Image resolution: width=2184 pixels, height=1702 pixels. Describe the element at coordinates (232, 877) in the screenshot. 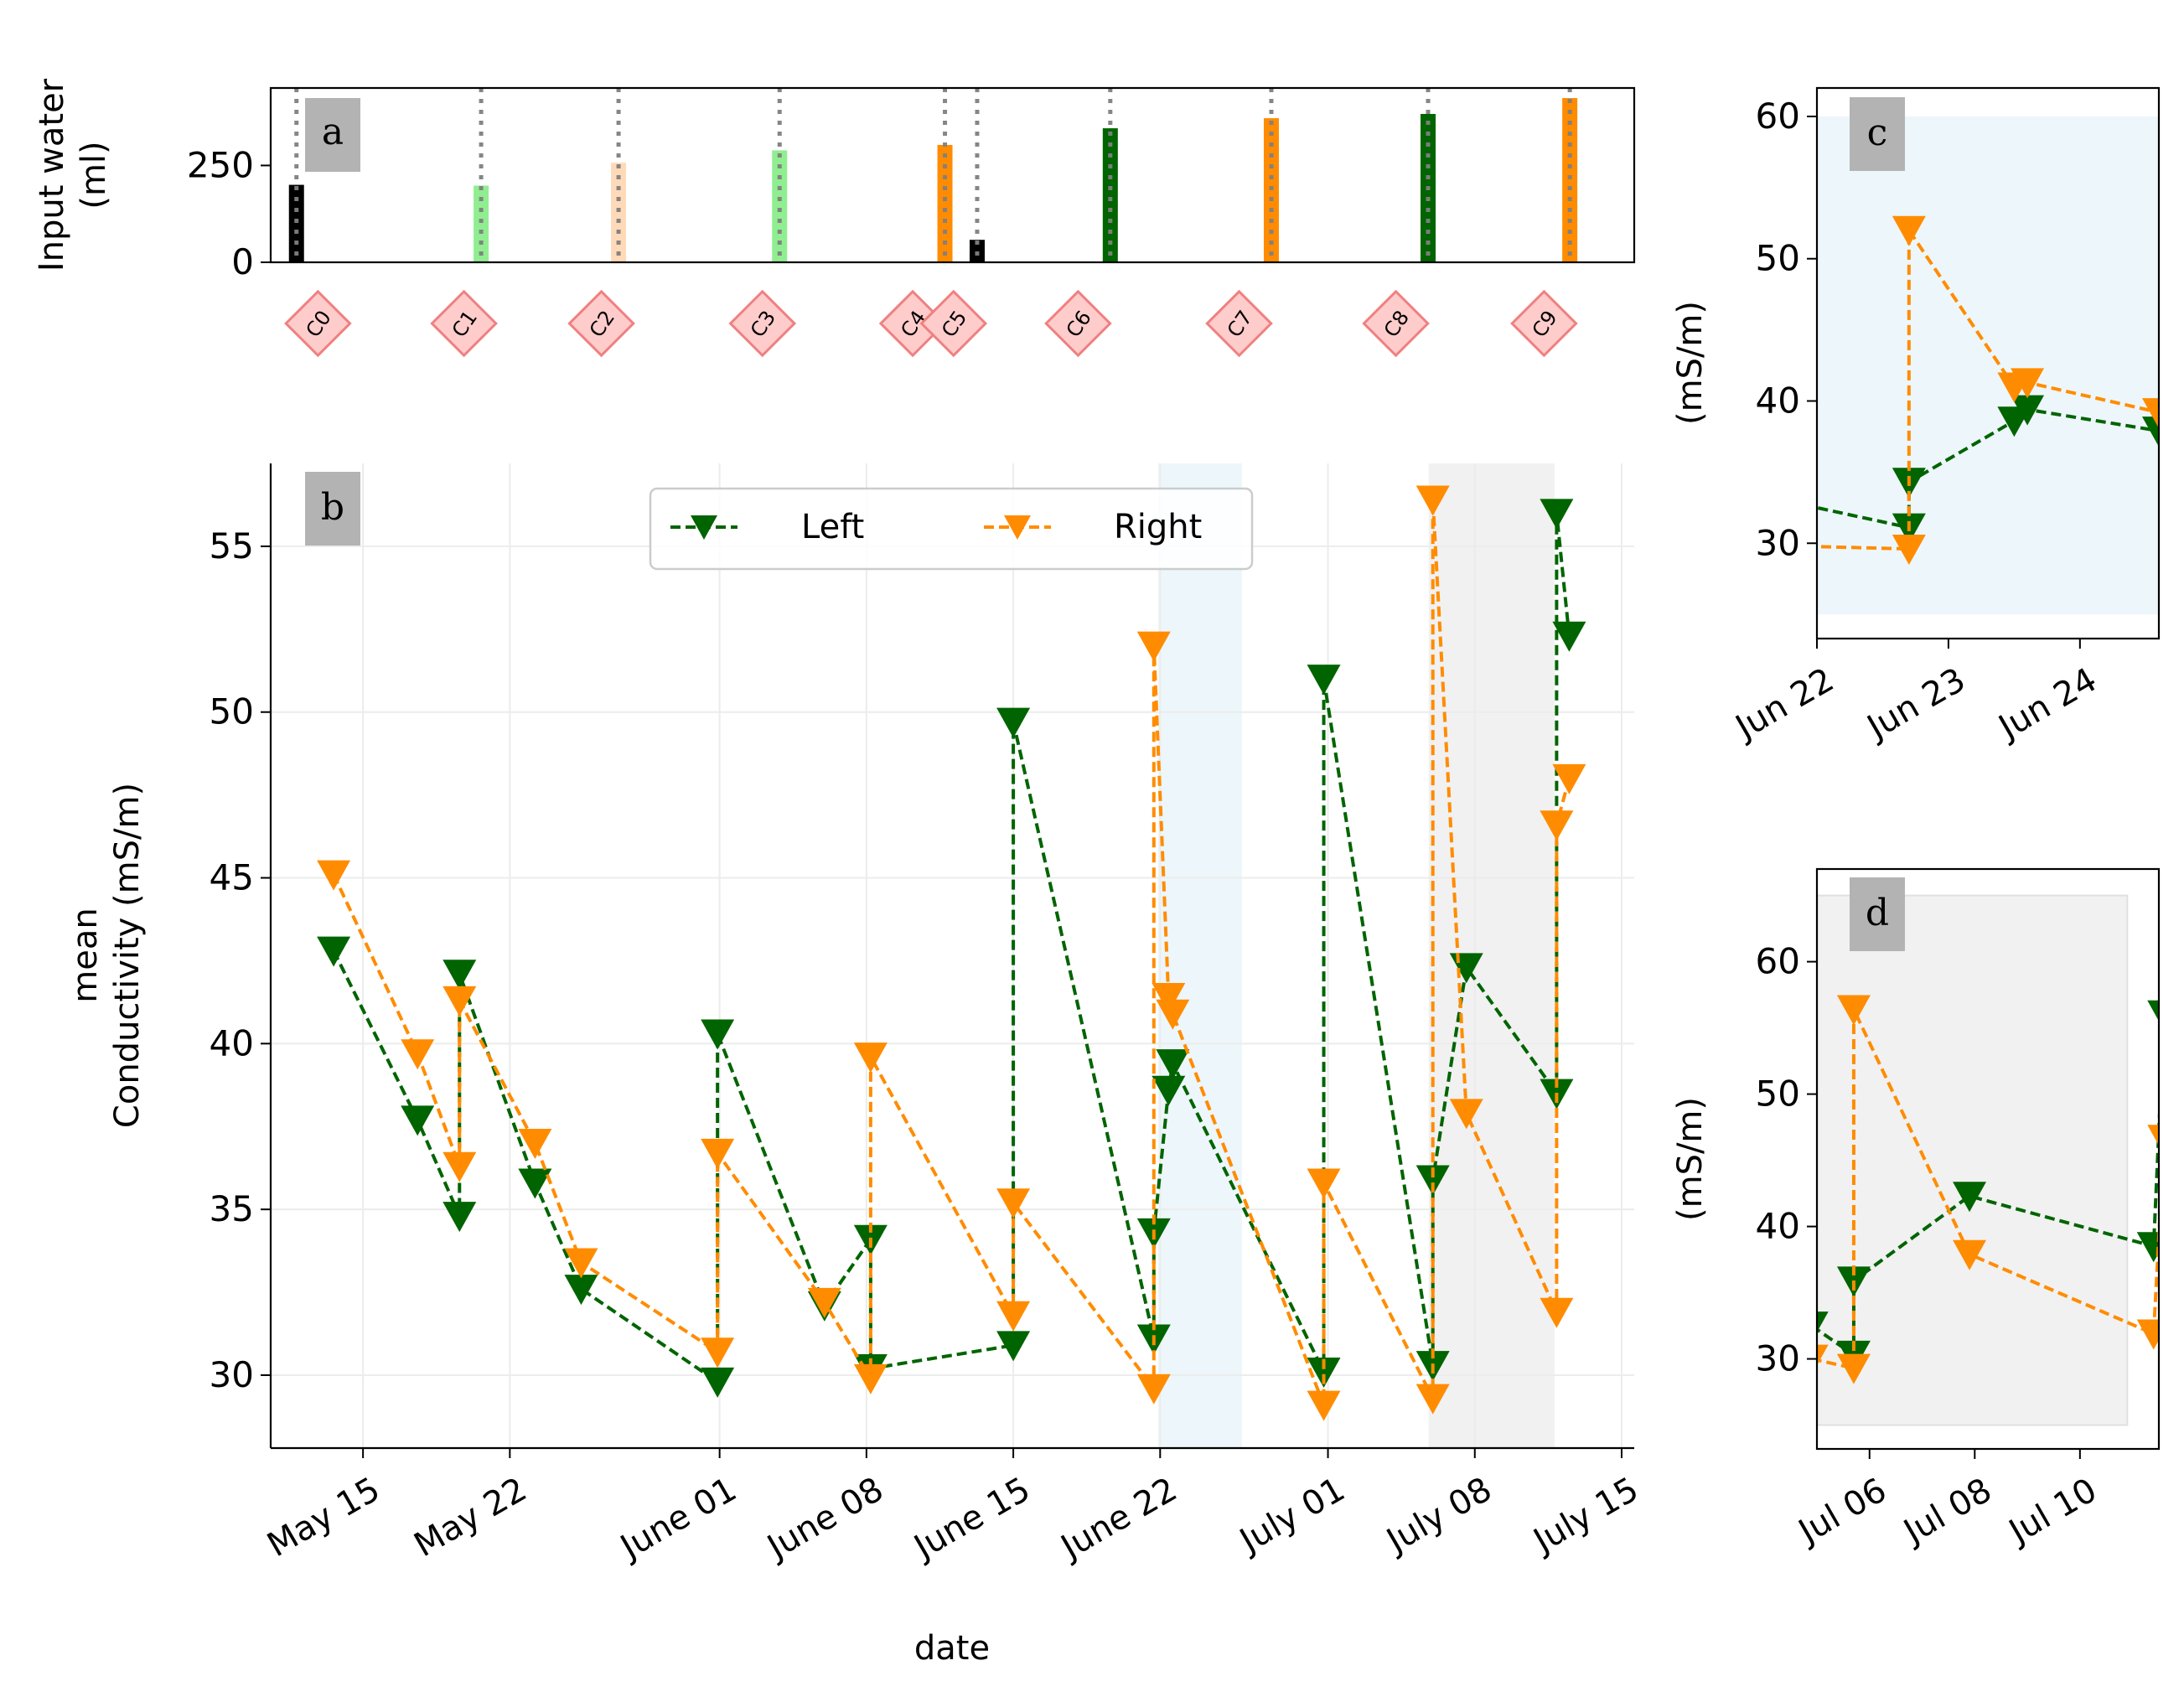

I see `panel-b-ytick-label-45: 45` at that location.